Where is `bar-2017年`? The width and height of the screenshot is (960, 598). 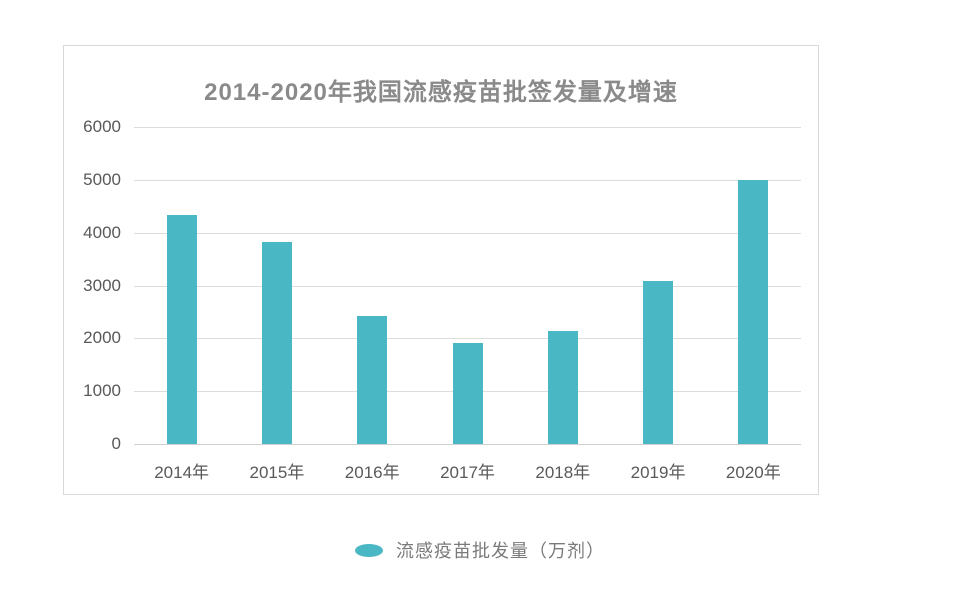 bar-2017年 is located at coordinates (467, 393).